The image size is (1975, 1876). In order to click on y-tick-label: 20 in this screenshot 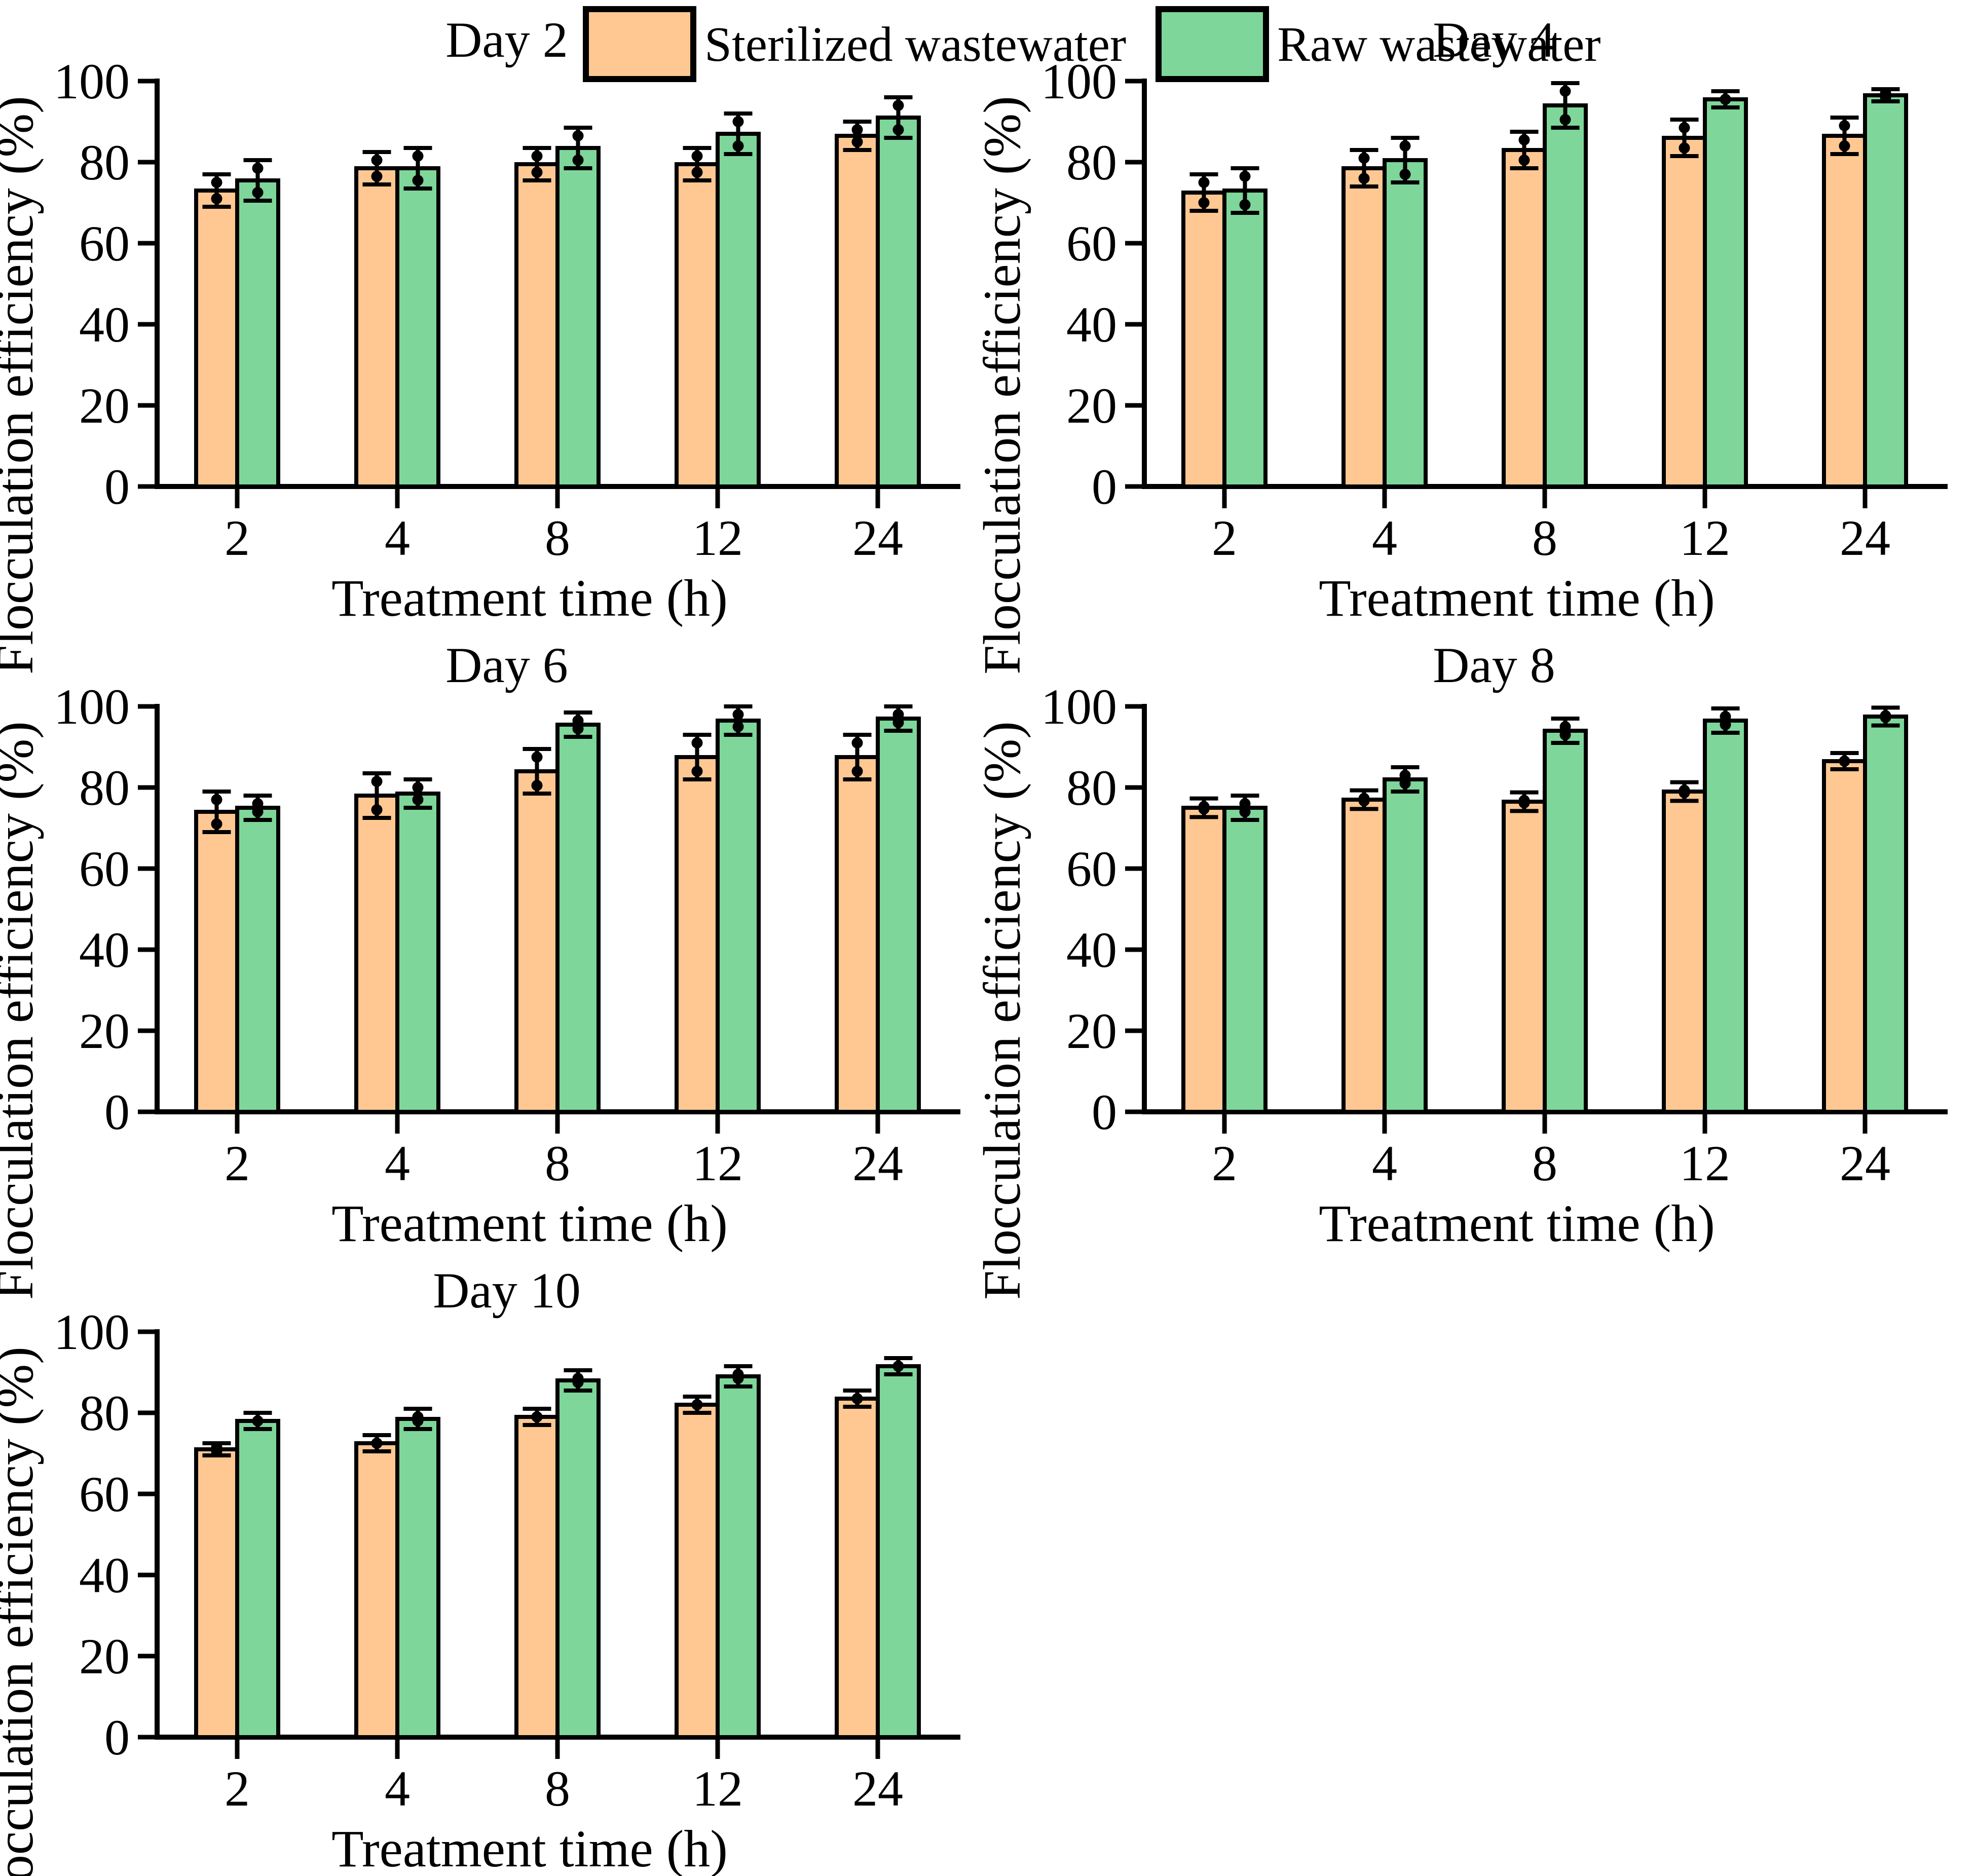, I will do `click(104, 1031)`.